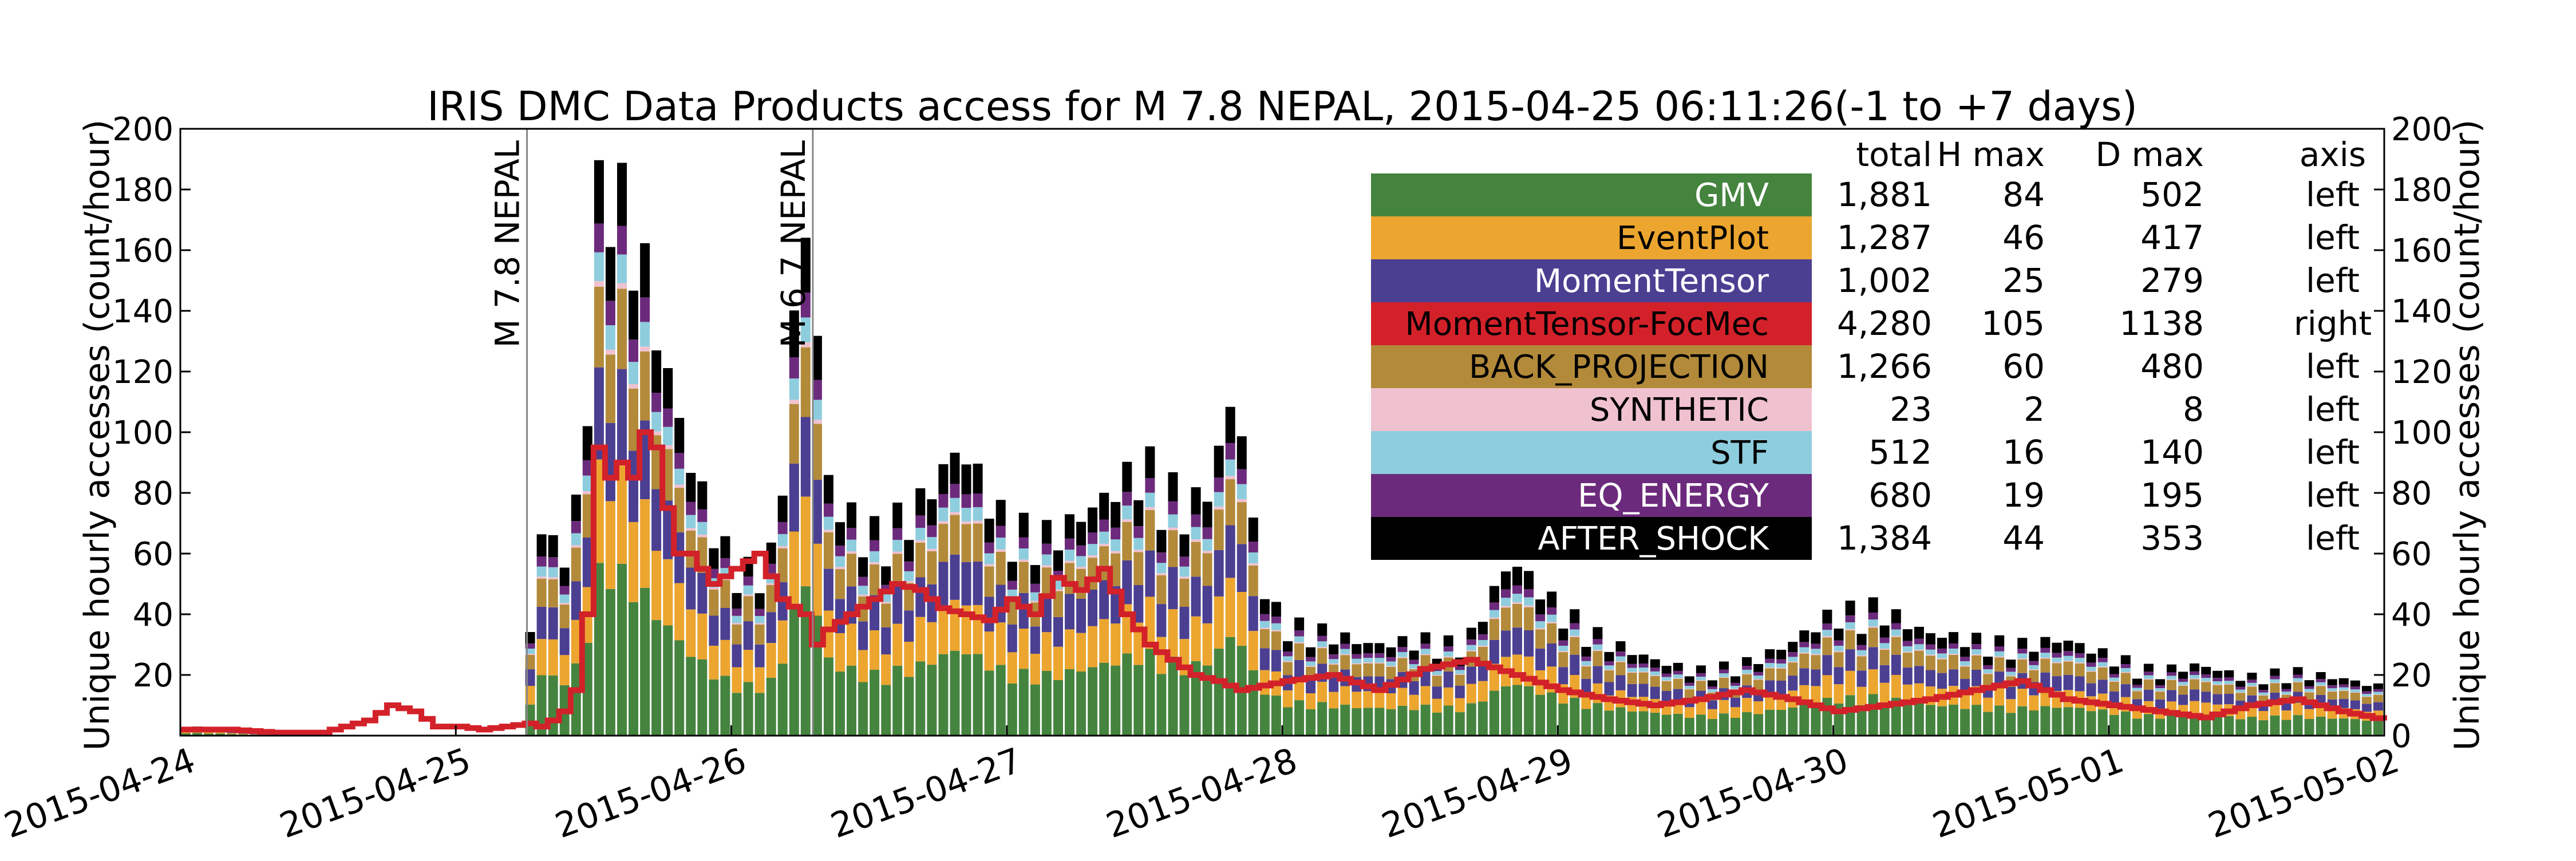 The height and width of the screenshot is (861, 2576). What do you see at coordinates (2172, 237) in the screenshot?
I see `legend-dmax-eventplot: 417` at bounding box center [2172, 237].